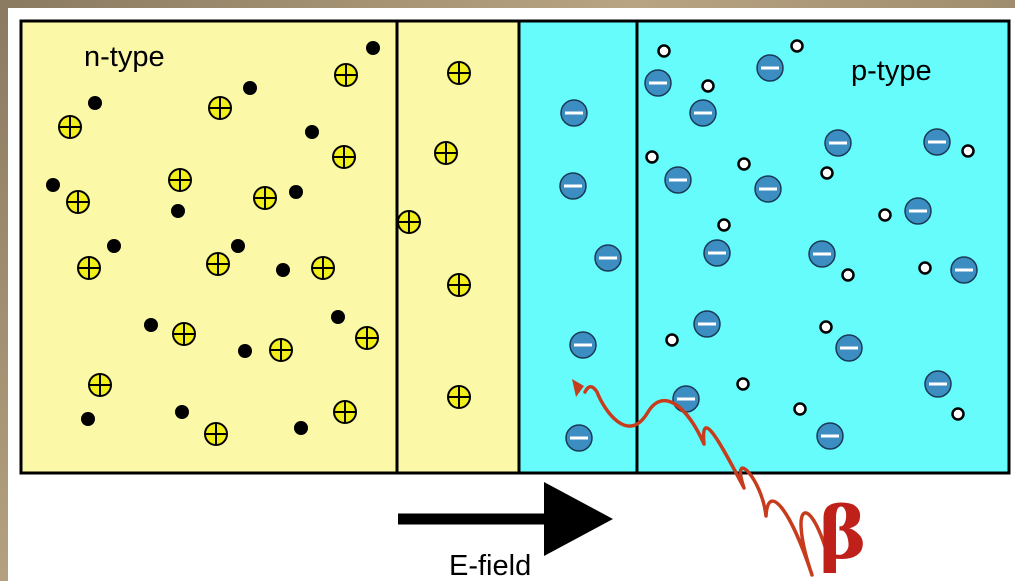  I want to click on p-type-label: p-type, so click(891, 71).